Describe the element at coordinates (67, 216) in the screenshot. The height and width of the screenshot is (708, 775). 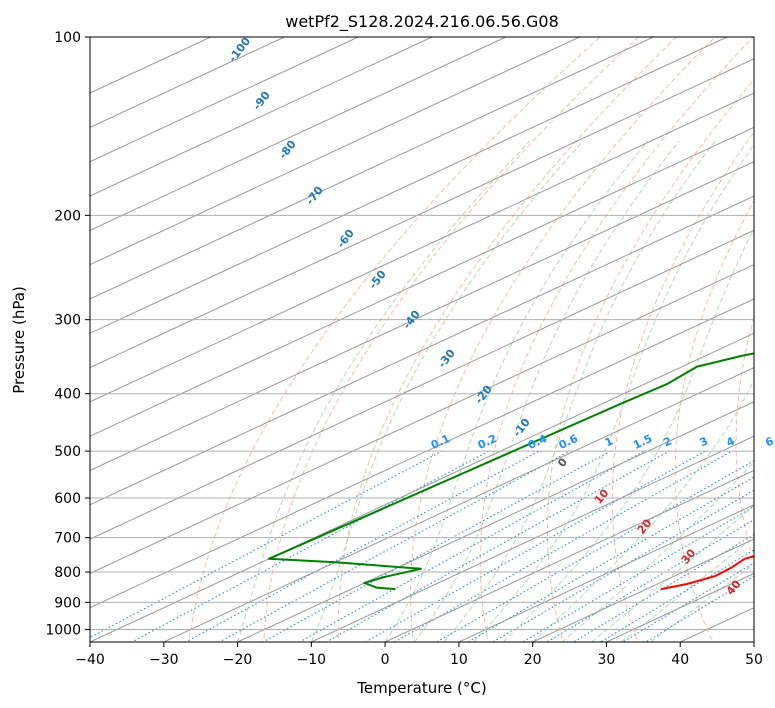
I see `y-tick-label: 200` at that location.